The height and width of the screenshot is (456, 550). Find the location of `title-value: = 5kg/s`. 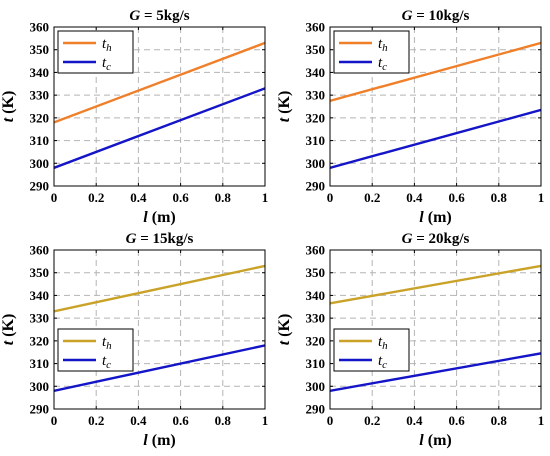

title-value: = 5kg/s is located at coordinates (165, 16).